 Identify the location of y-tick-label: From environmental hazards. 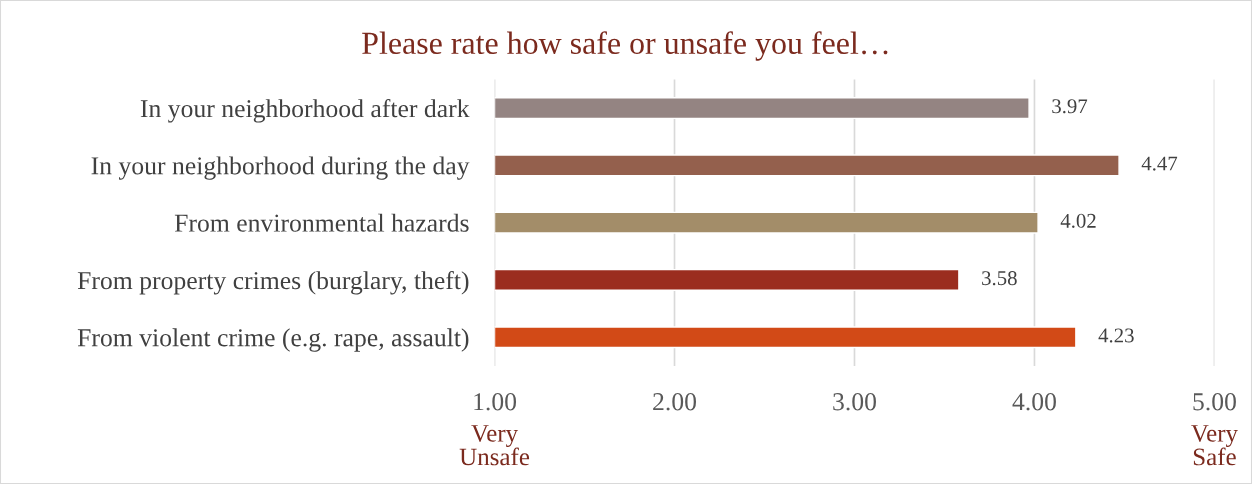
(321, 222).